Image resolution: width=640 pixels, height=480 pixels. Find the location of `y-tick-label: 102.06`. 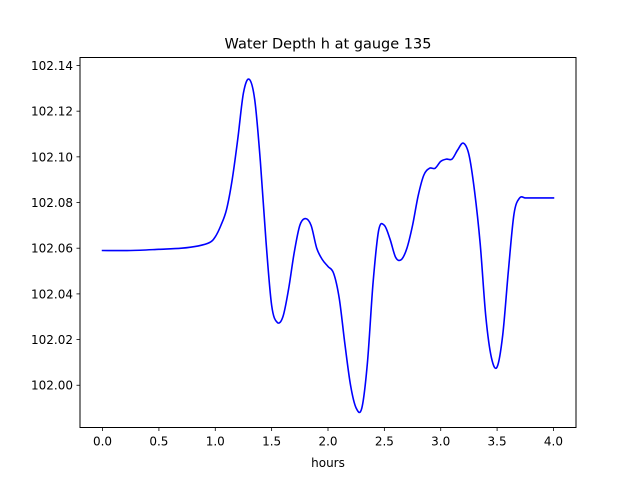

y-tick-label: 102.06 is located at coordinates (52, 249).